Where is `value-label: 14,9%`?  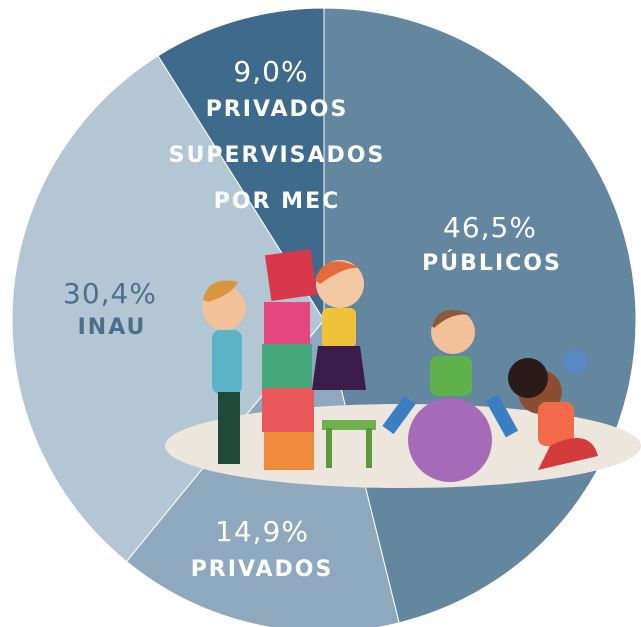 value-label: 14,9% is located at coordinates (262, 531).